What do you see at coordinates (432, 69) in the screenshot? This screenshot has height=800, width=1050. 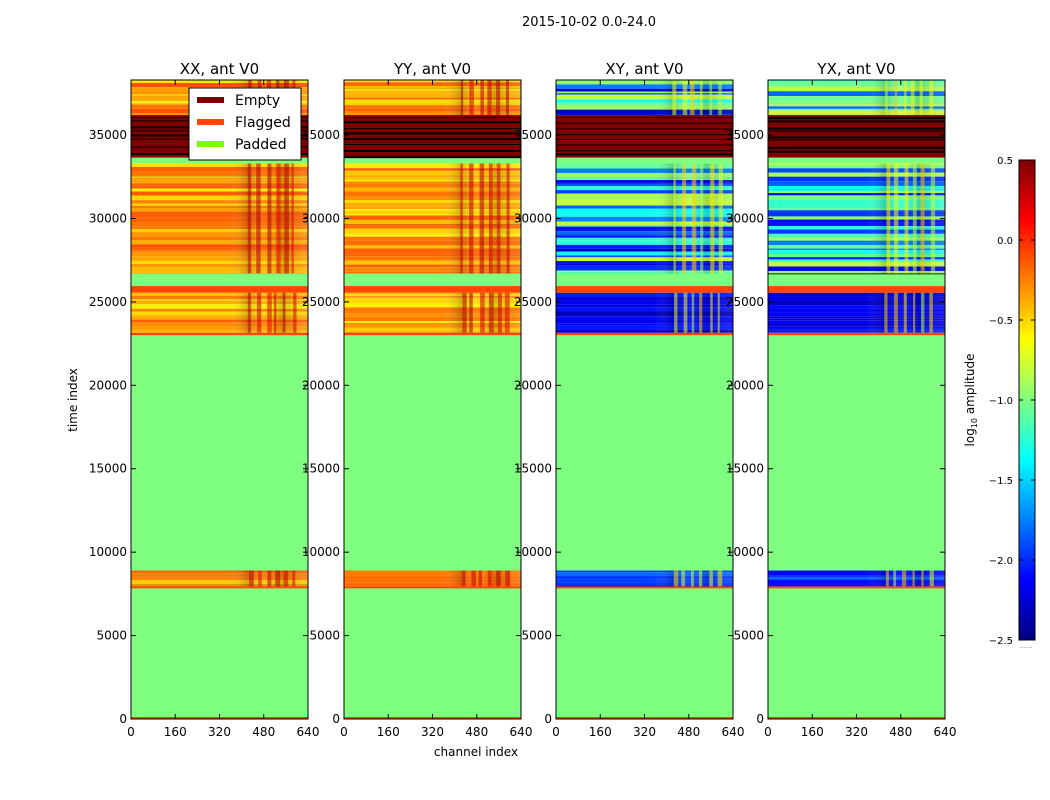 I see `panel-title: YY, ant V0` at bounding box center [432, 69].